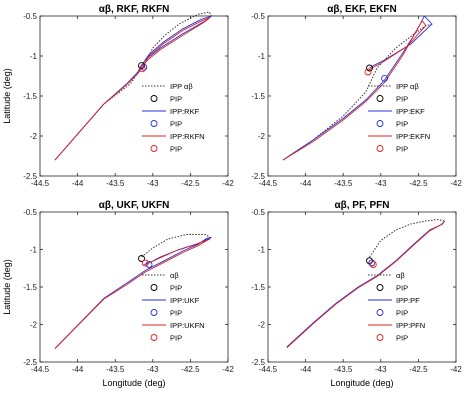 This screenshot has width=474, height=402. What do you see at coordinates (7, 287) in the screenshot?
I see `y-axis-label: Latitude (deg)` at bounding box center [7, 287].